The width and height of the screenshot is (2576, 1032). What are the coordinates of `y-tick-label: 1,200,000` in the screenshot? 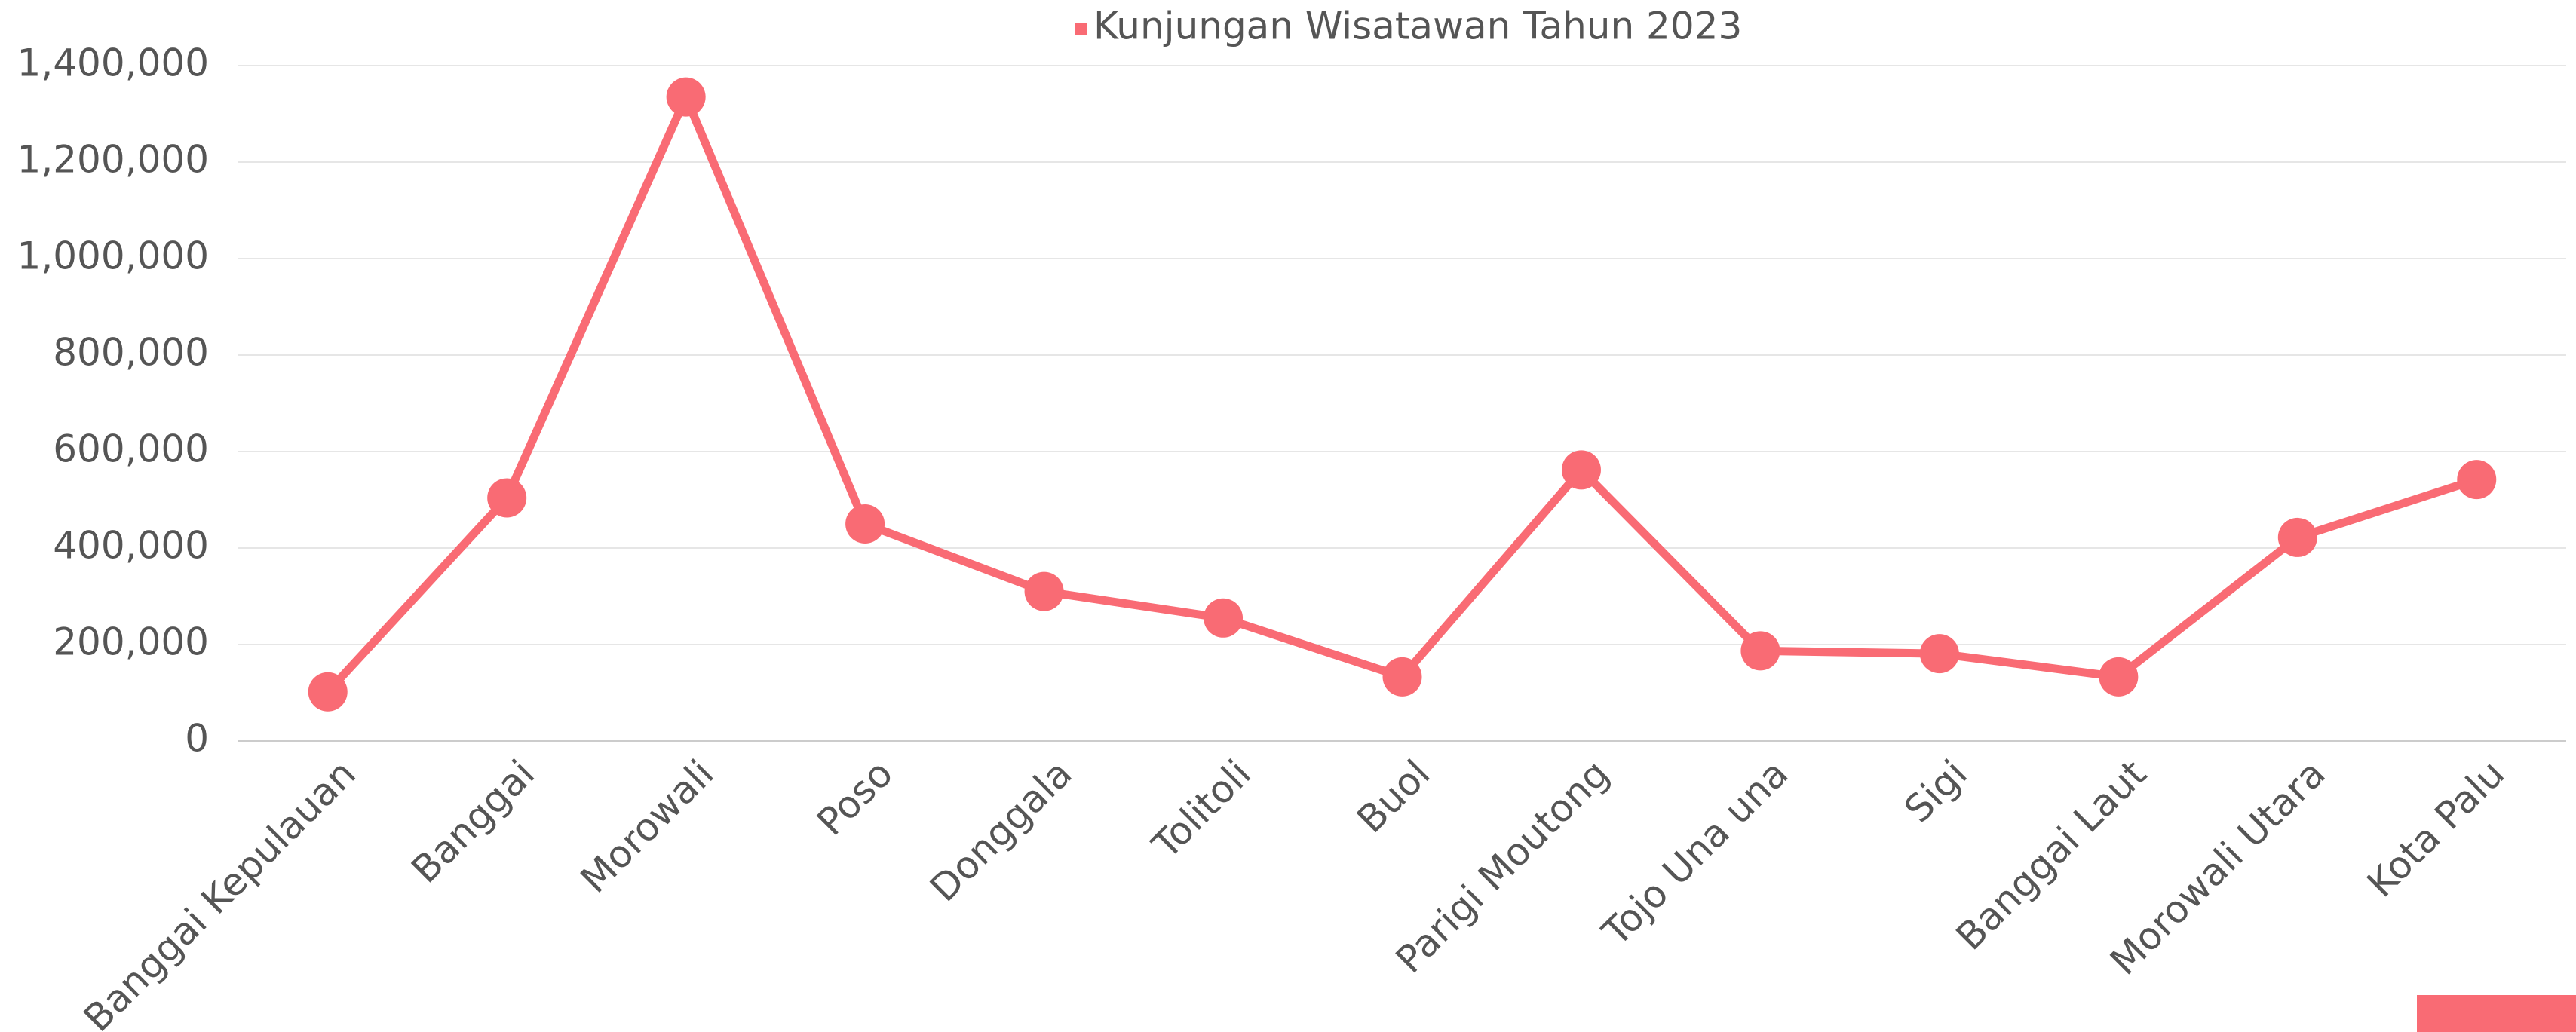 It's located at (113, 160).